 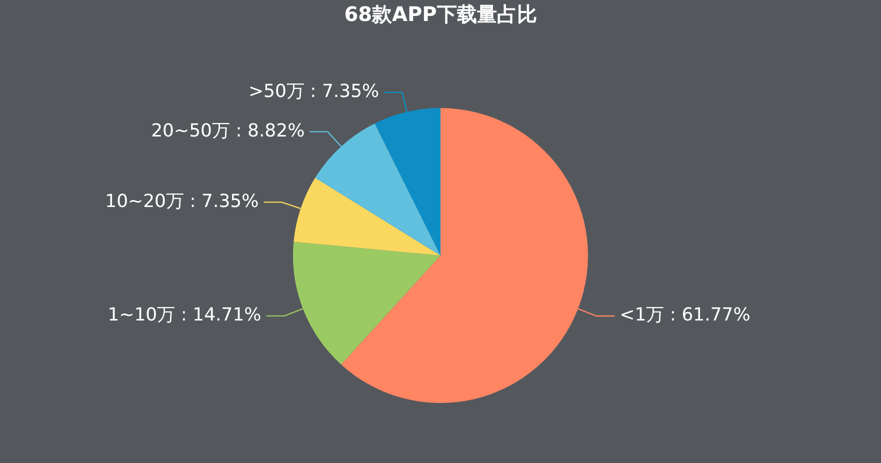 I want to click on chart-title: 68款APP下载量占比, so click(x=440, y=14).